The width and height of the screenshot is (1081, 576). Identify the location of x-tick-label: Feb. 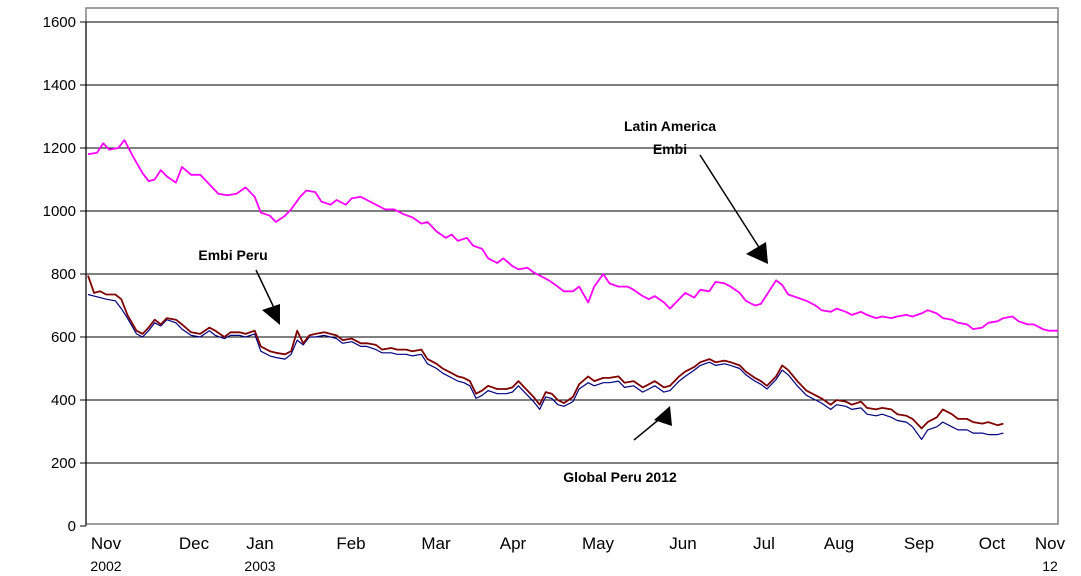
(350, 543).